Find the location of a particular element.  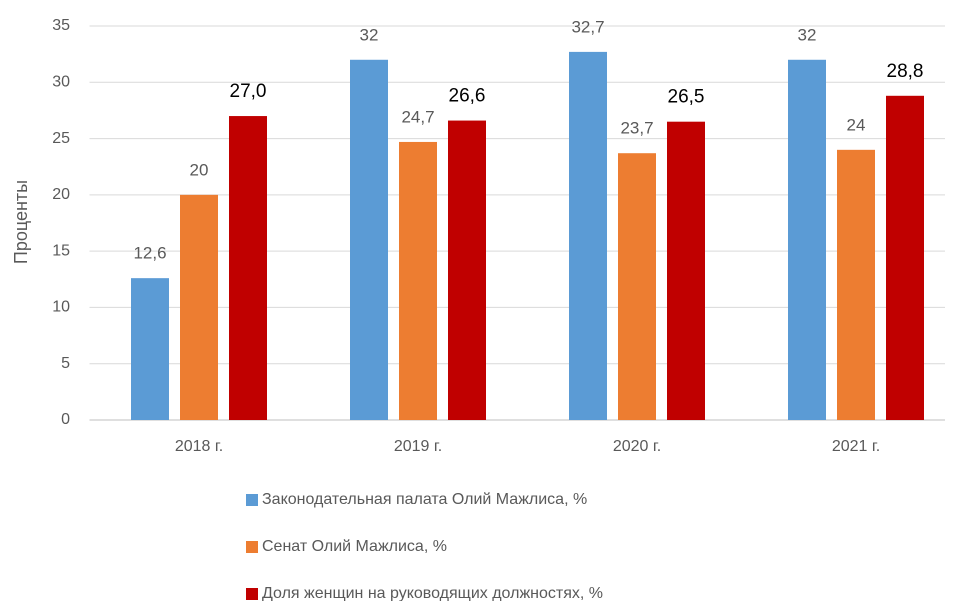

y-tick-label: 5 is located at coordinates (65, 363).